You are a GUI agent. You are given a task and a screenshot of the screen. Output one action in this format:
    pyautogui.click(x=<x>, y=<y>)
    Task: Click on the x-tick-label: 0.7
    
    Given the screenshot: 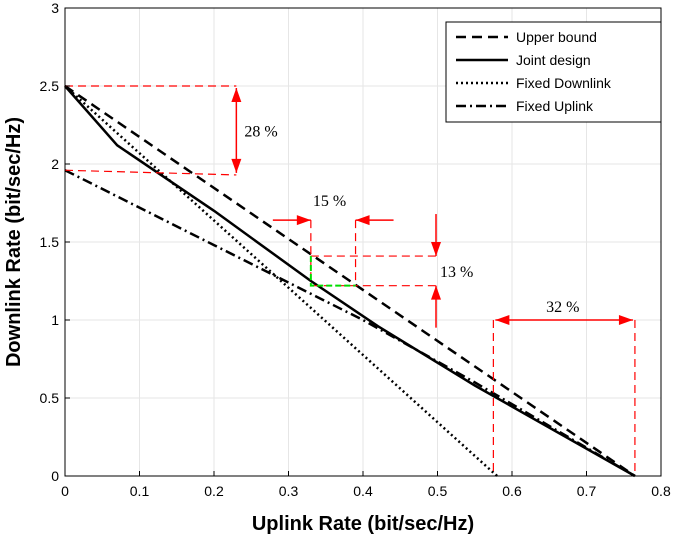 What is the action you would take?
    pyautogui.click(x=587, y=491)
    